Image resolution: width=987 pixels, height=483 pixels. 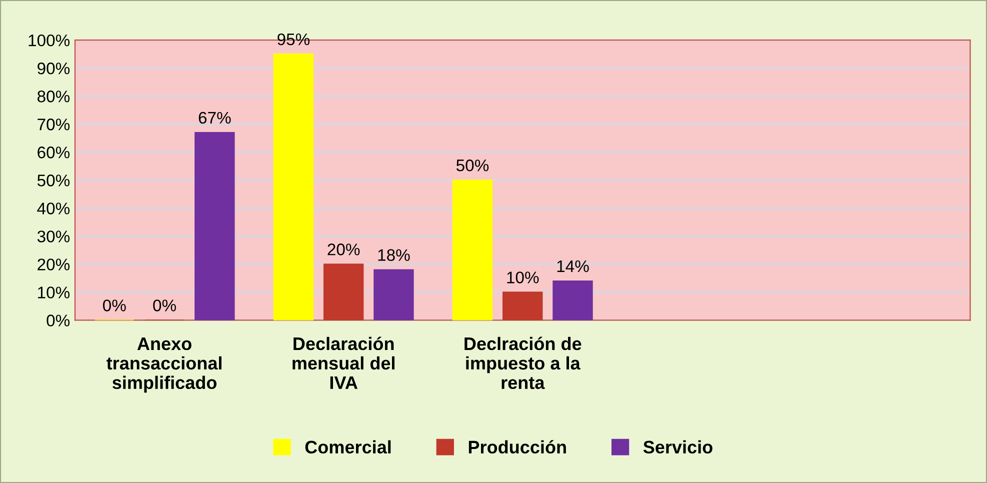 I want to click on data-label: 10%, so click(x=523, y=278).